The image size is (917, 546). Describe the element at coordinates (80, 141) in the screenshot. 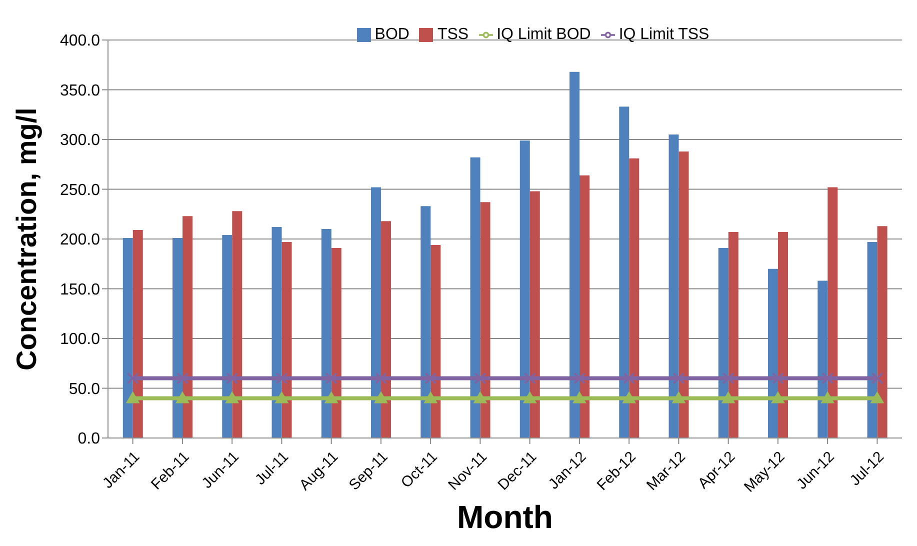

I see `y-tick-label: 300.0` at that location.